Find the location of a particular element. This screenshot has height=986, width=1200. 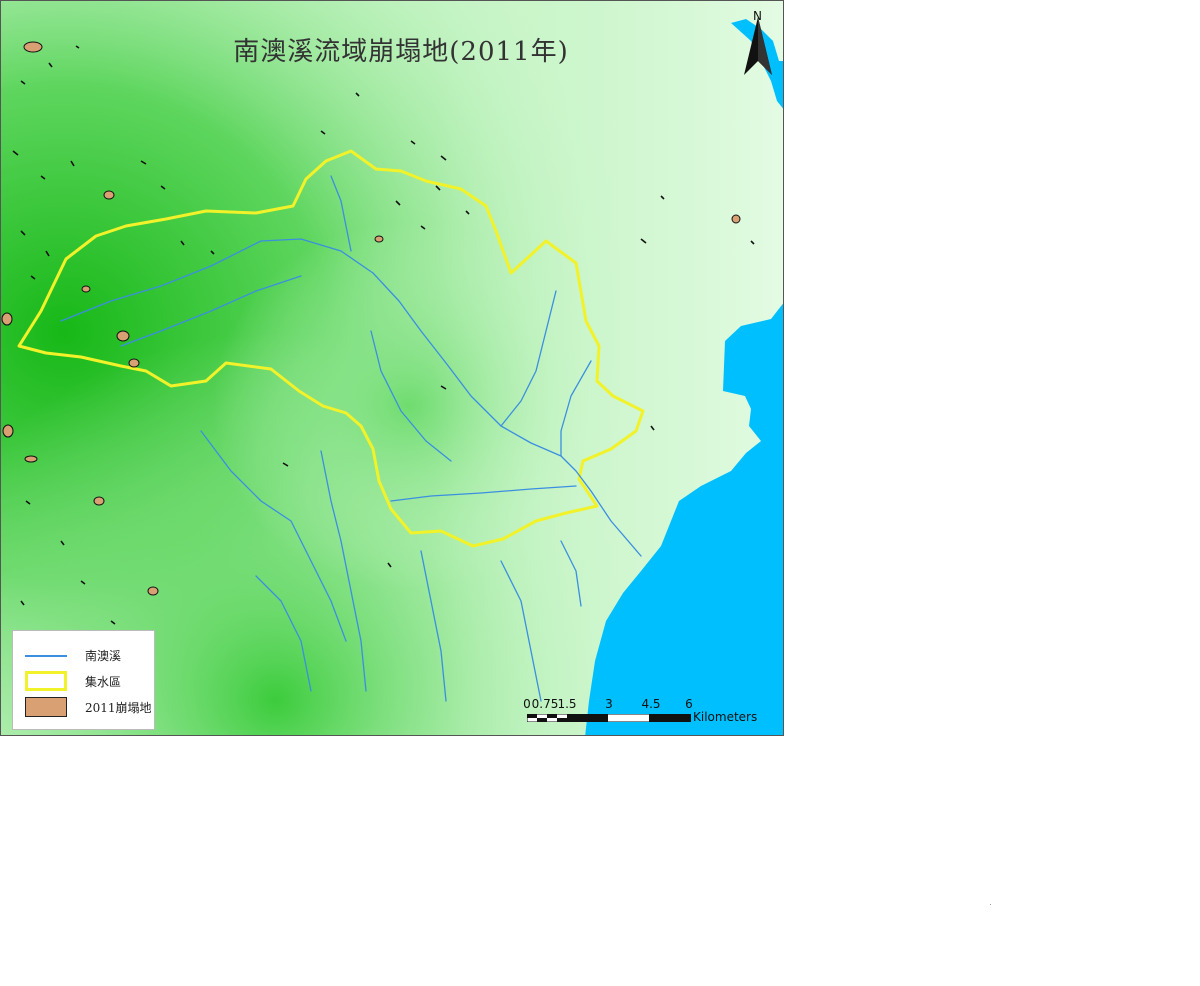

scale-tick-label: 1.5 is located at coordinates (567, 704).